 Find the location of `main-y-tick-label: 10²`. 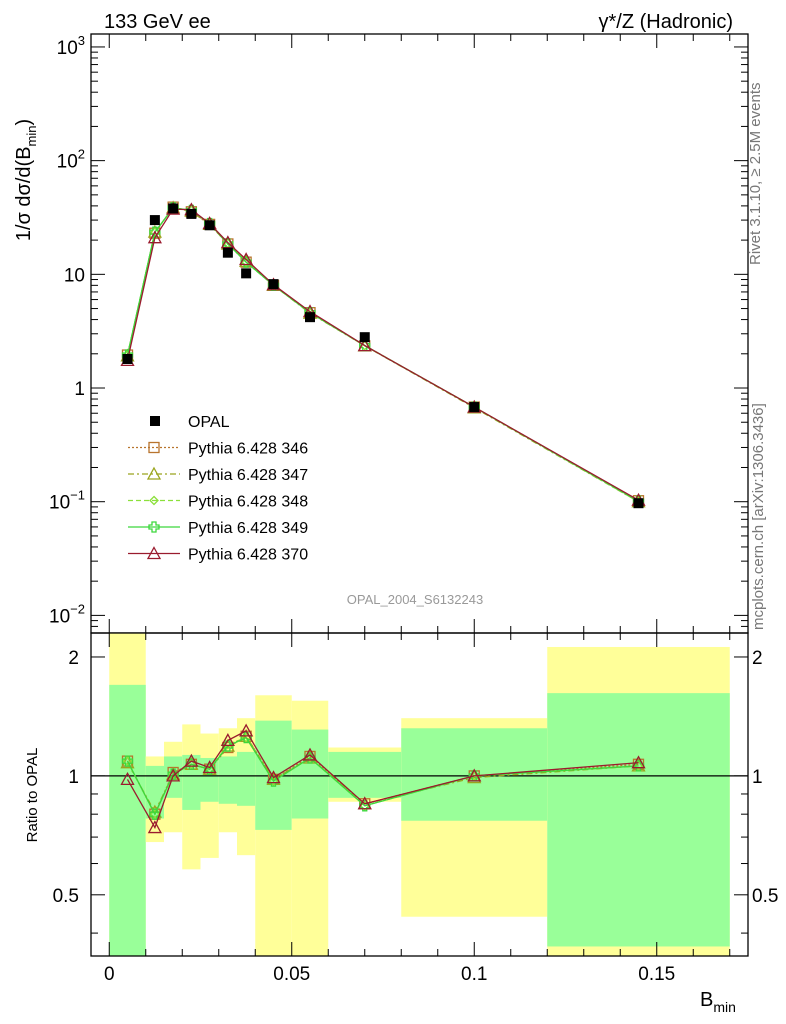

main-y-tick-label: 10² is located at coordinates (71, 160).